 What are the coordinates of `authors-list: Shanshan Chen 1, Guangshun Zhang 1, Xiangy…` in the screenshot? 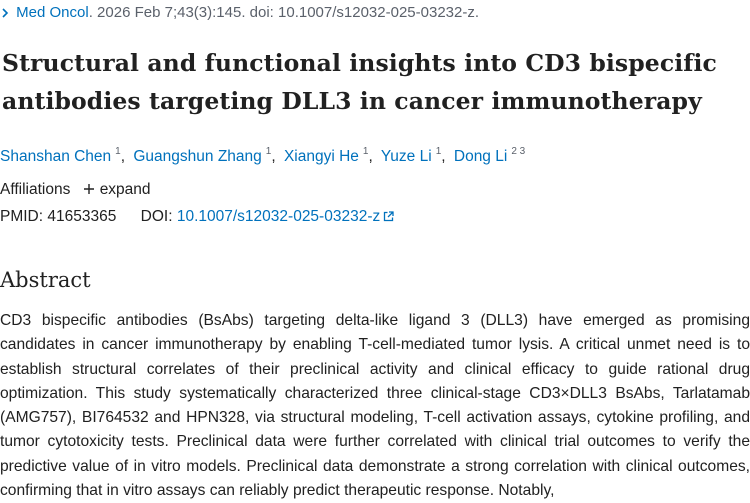 It's located at (264, 152).